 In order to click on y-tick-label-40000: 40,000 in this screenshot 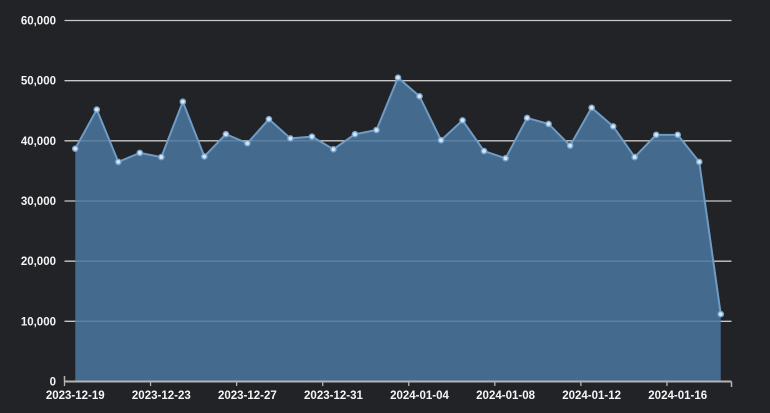, I will do `click(38, 142)`.